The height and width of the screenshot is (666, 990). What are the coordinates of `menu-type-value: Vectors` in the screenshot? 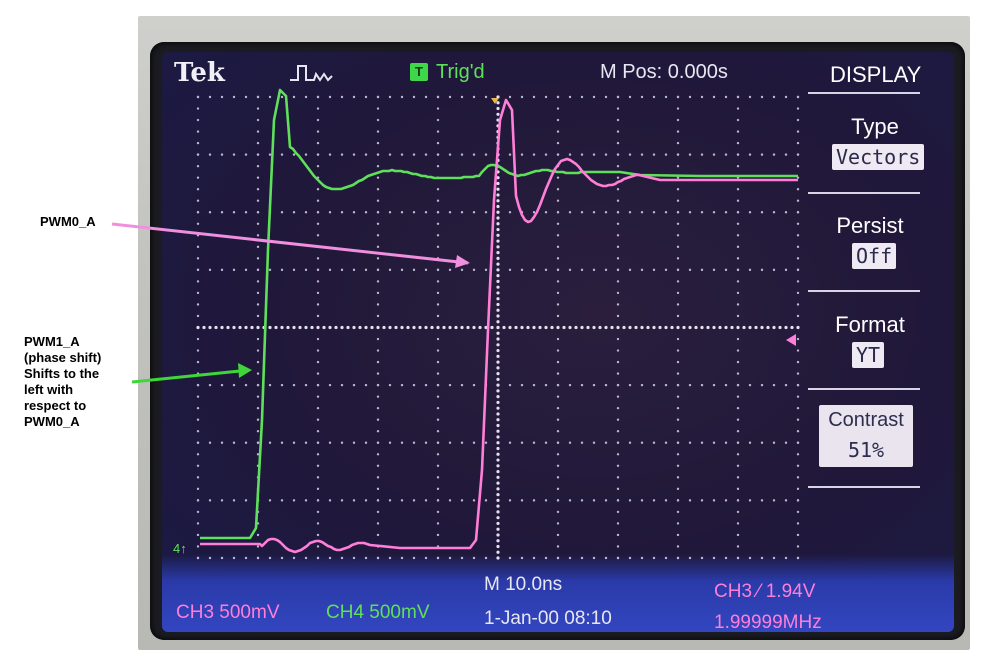 It's located at (878, 157).